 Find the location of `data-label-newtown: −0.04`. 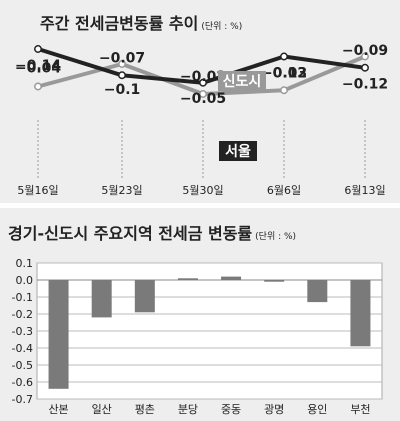

data-label-newtown: −0.04 is located at coordinates (38, 69).